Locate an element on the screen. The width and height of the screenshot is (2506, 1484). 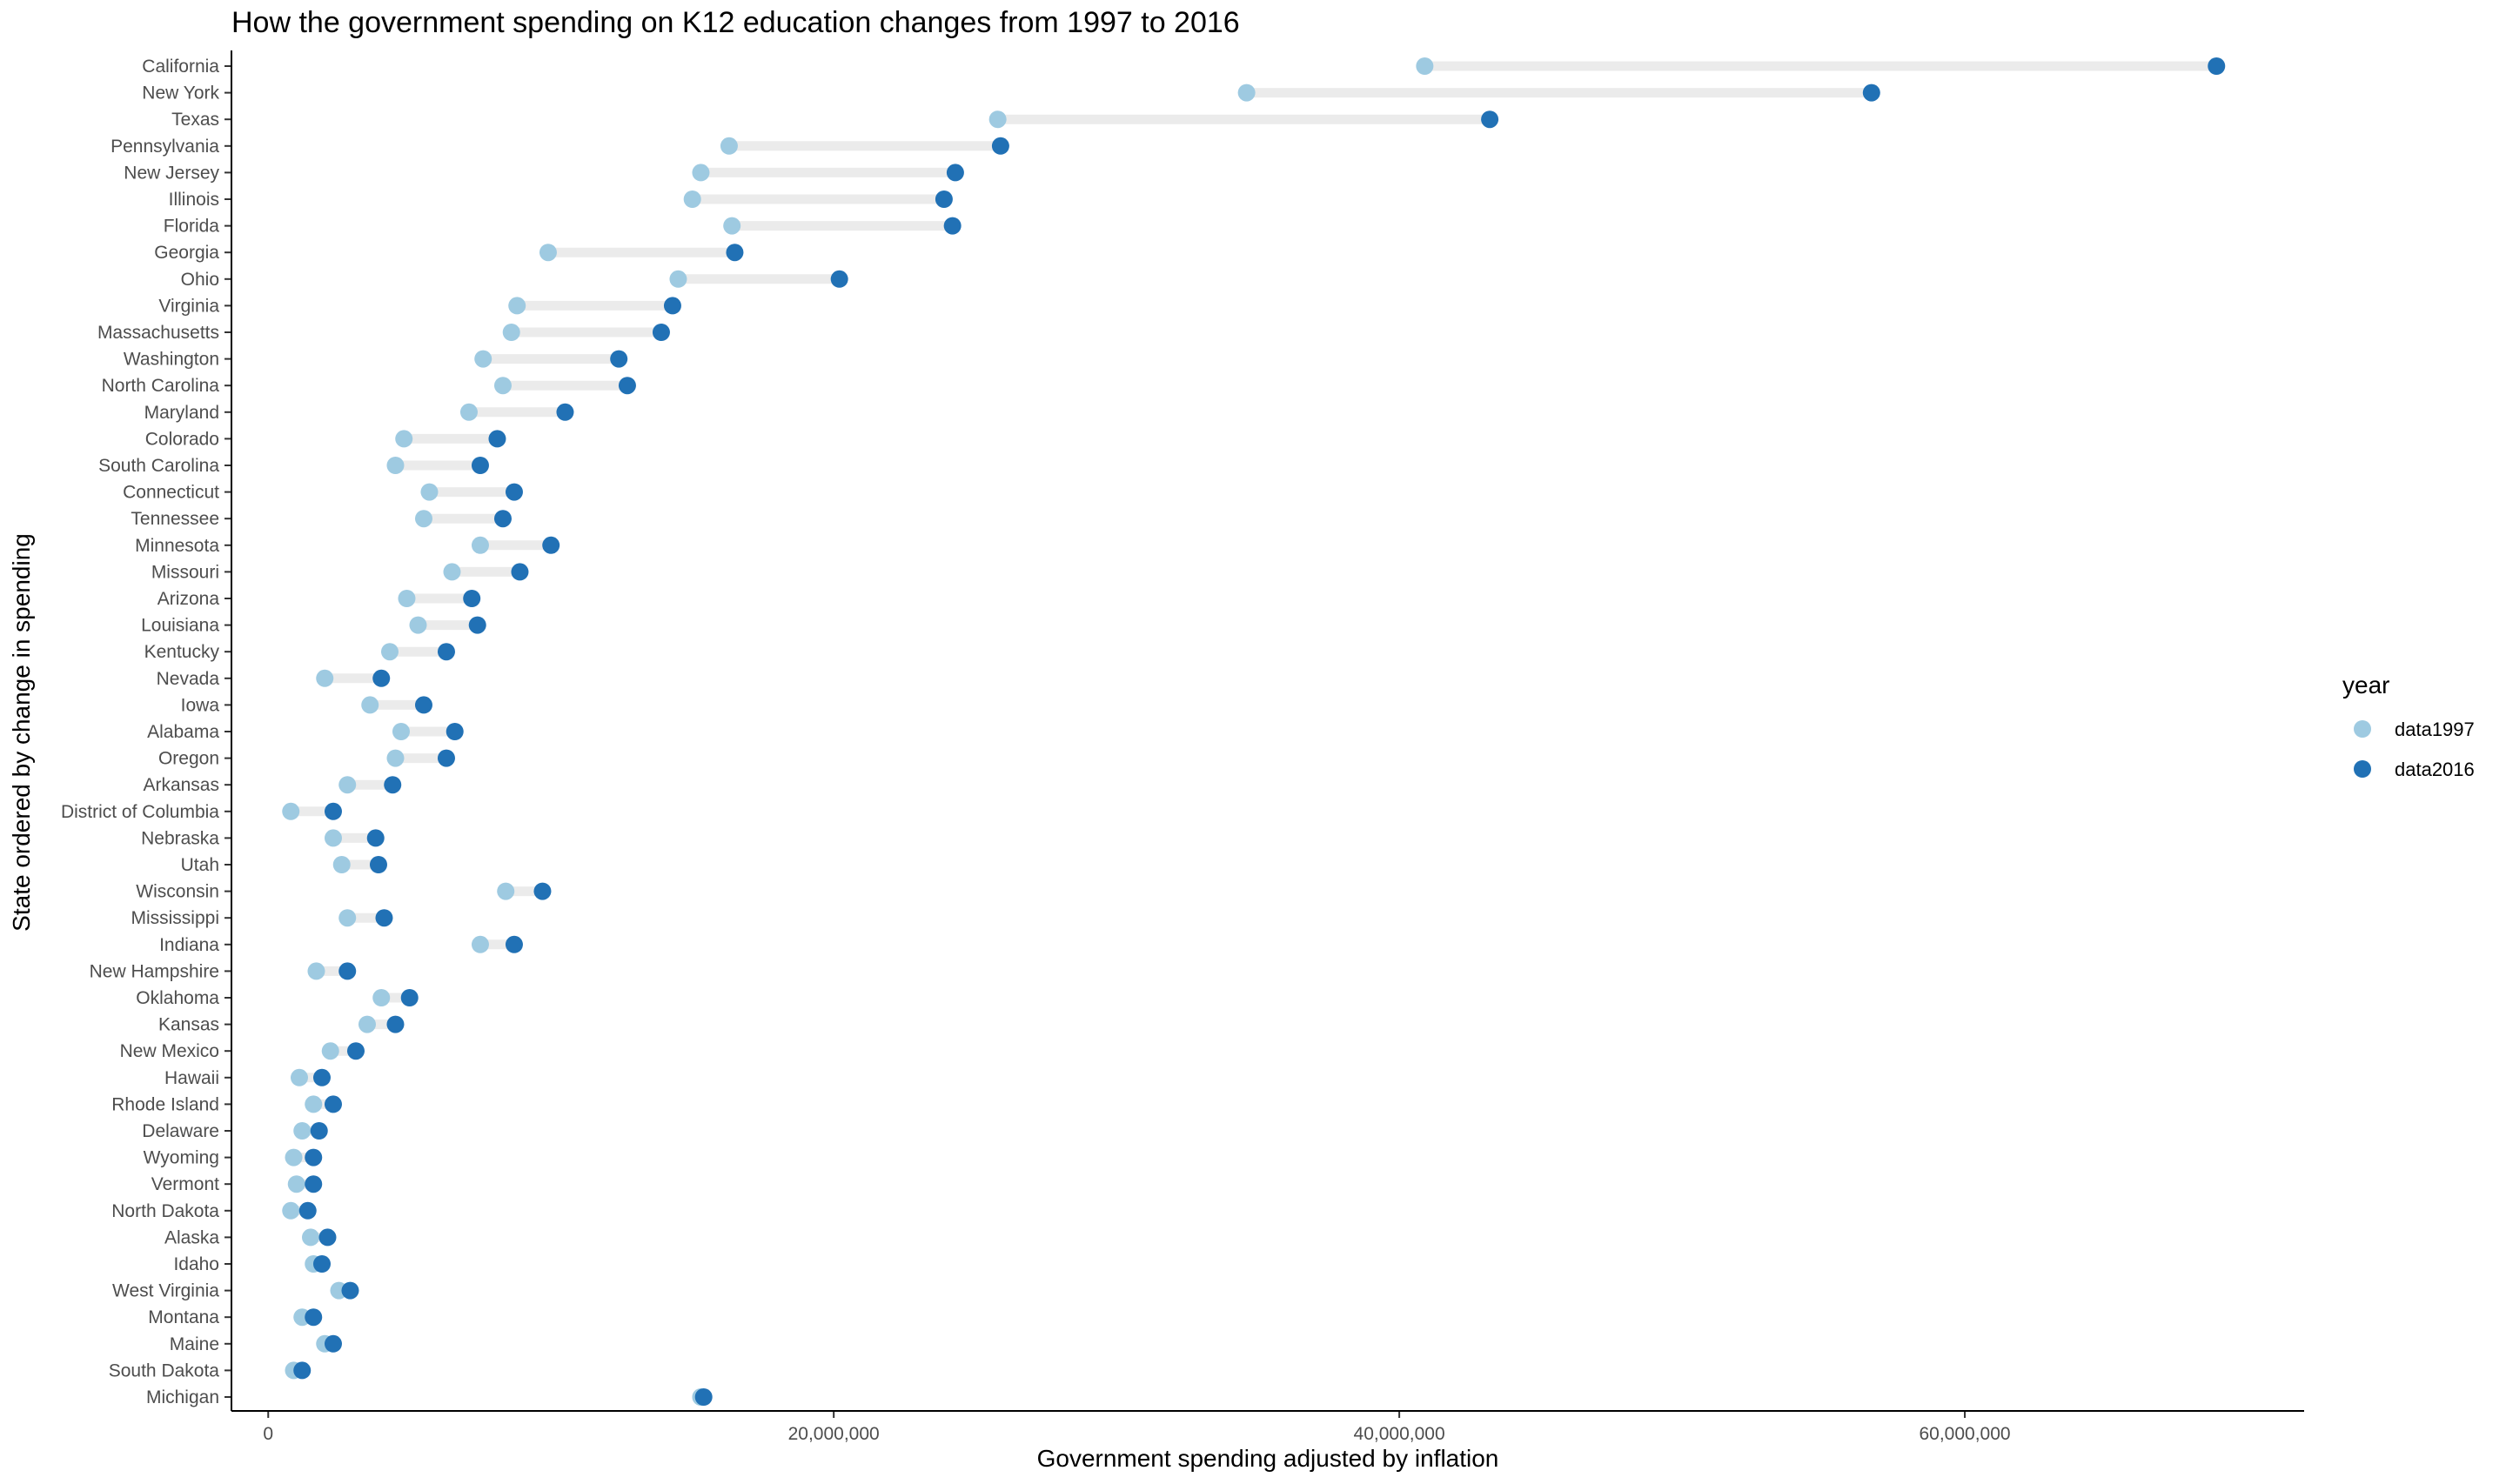
legend-title: year is located at coordinates (2365, 685).